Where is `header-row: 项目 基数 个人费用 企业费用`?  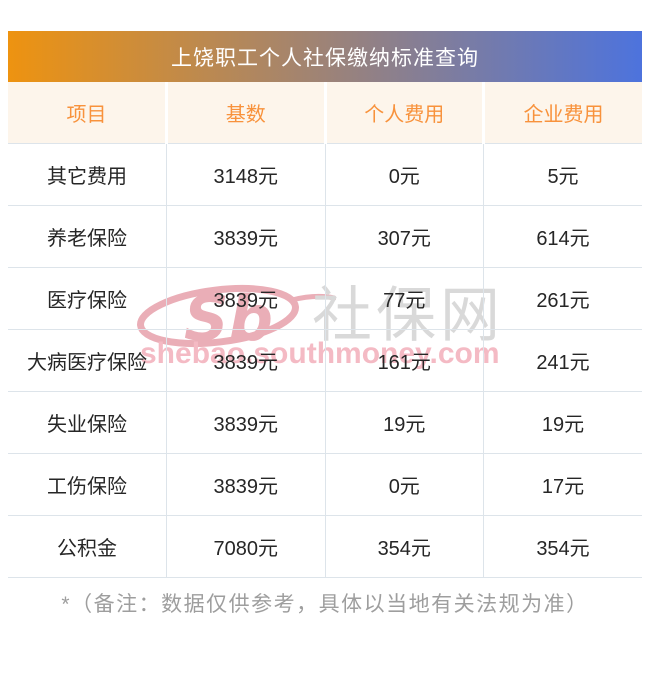
header-row: 项目 基数 个人费用 企业费用 is located at coordinates (325, 113).